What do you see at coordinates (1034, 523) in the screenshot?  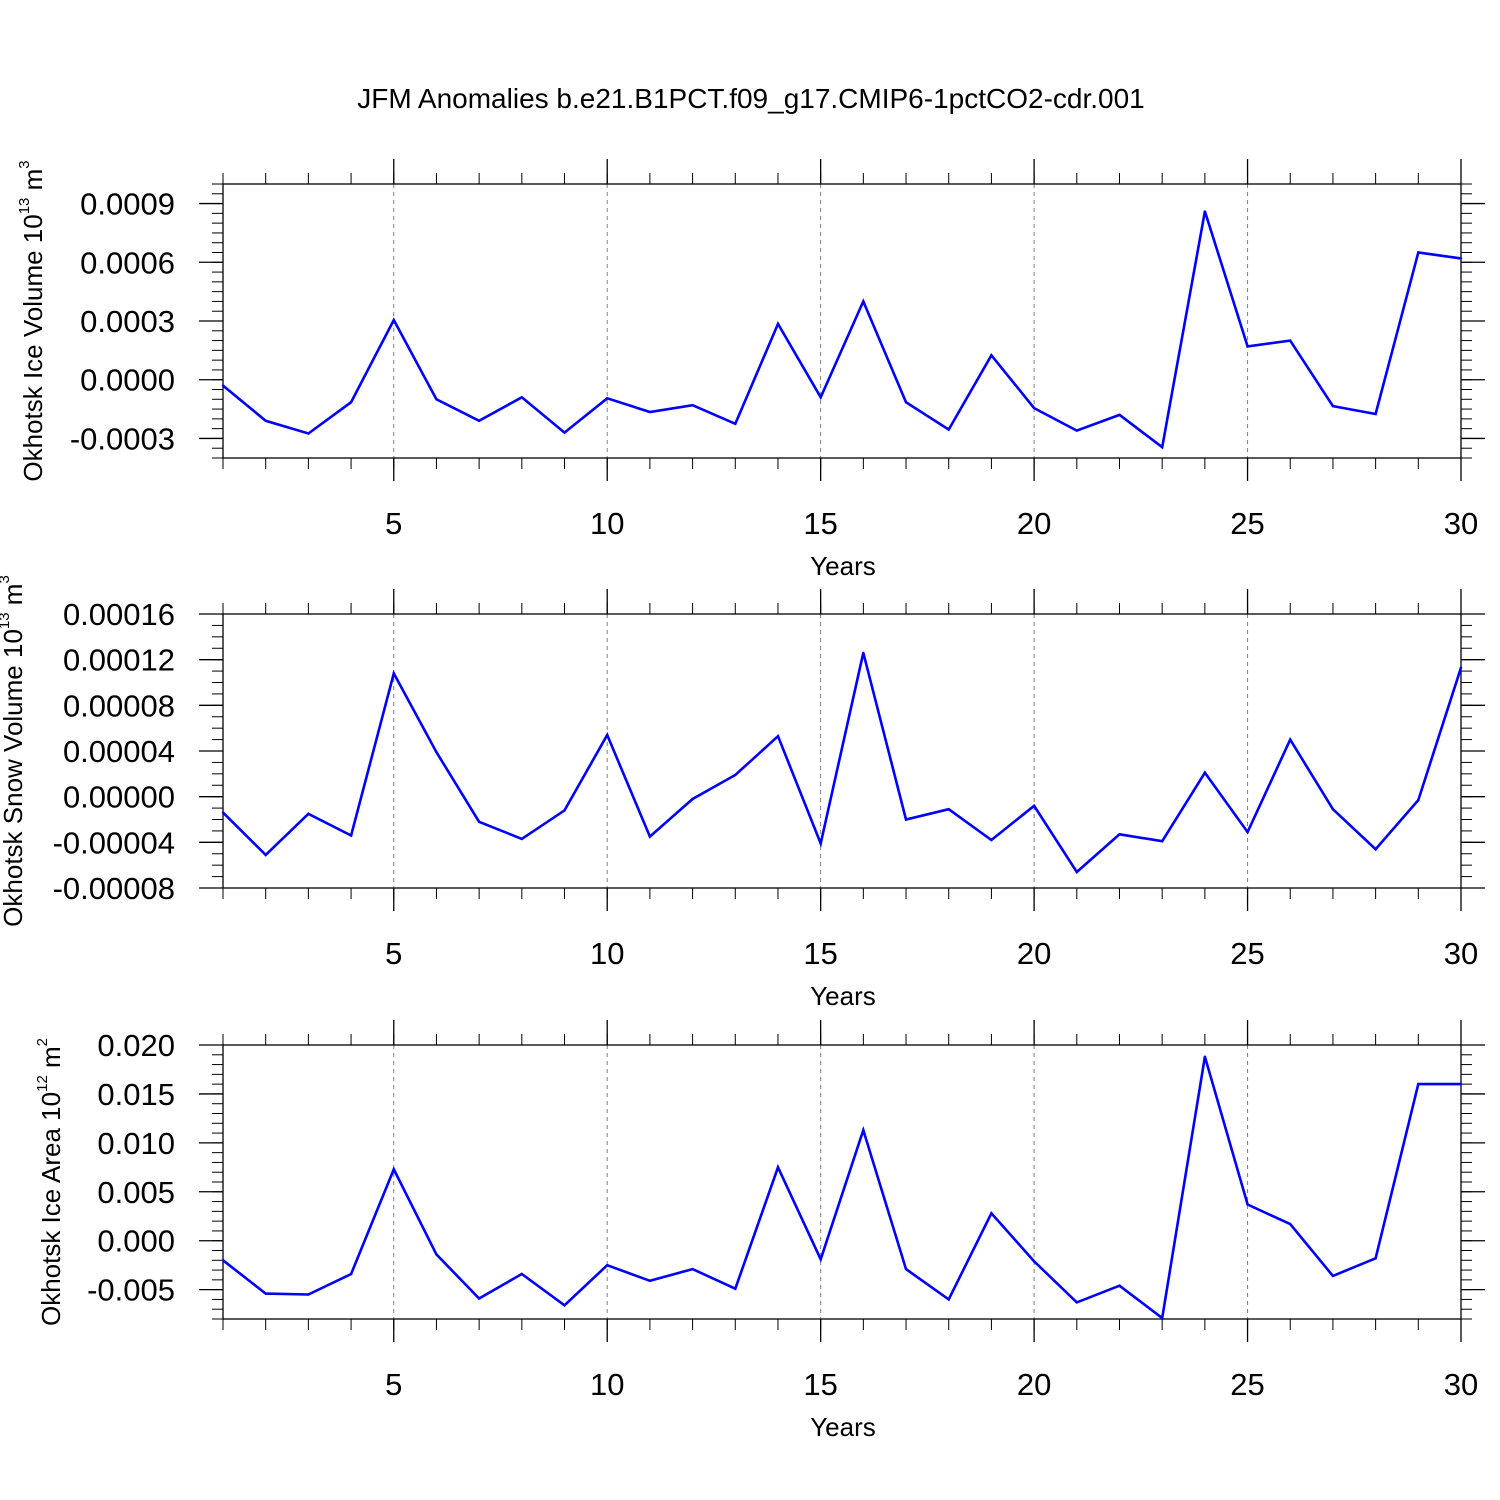 I see `ice-volume-x-tick-label: 20` at bounding box center [1034, 523].